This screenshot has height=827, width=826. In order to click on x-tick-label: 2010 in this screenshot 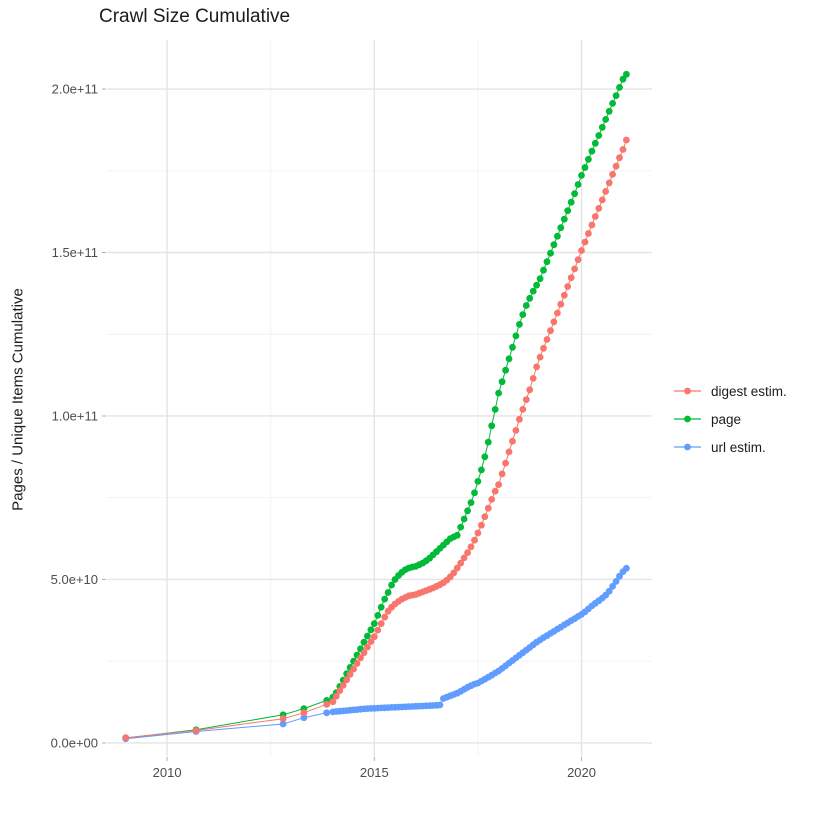, I will do `click(167, 772)`.